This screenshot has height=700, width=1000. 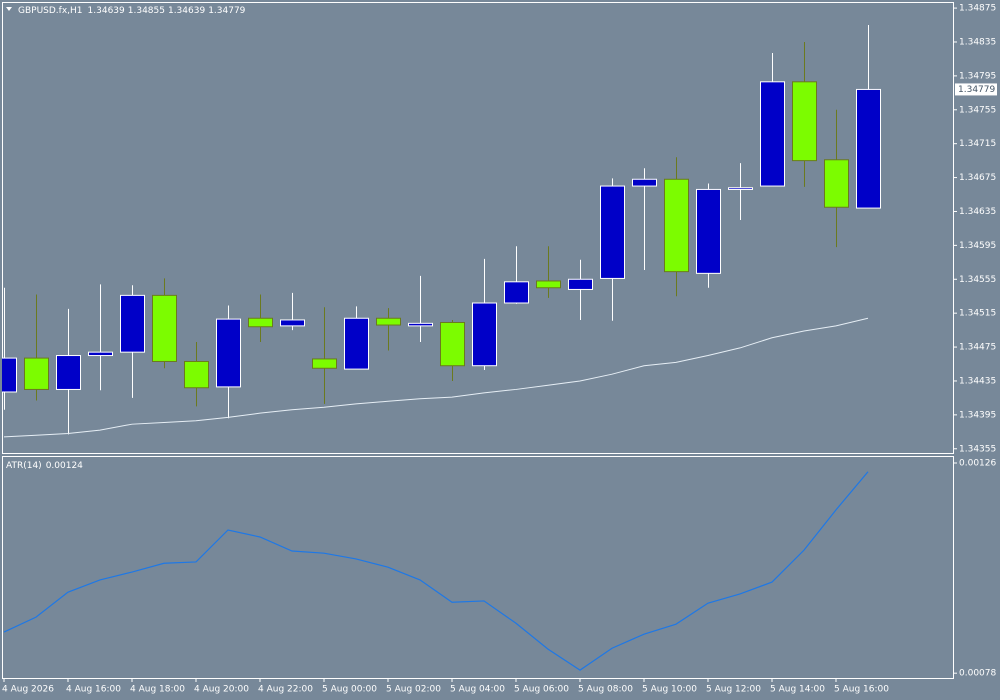 What do you see at coordinates (977, 449) in the screenshot?
I see `y-tick-label: 1.34355` at bounding box center [977, 449].